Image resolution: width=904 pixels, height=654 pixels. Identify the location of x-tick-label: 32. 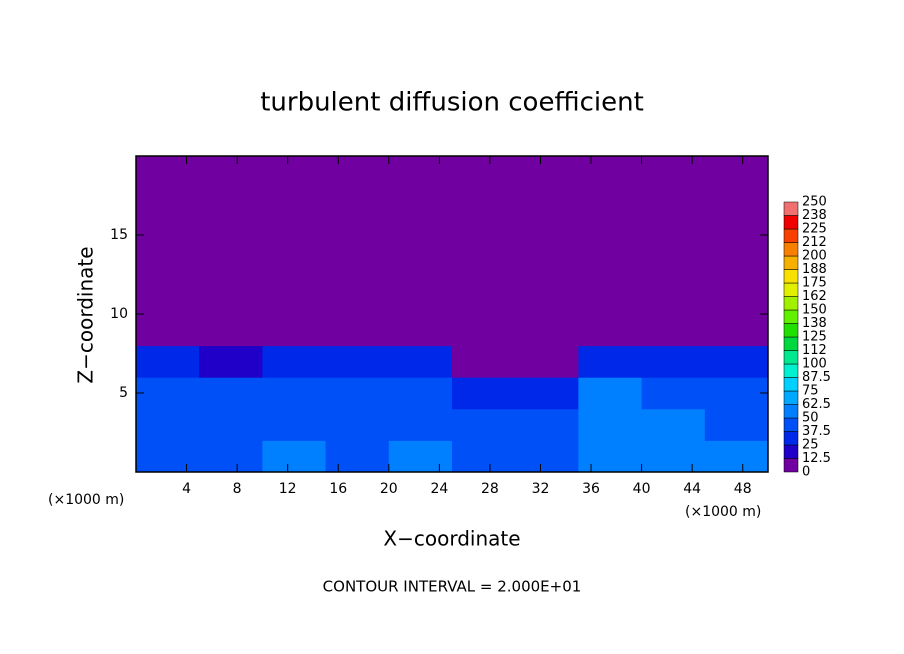
(541, 489).